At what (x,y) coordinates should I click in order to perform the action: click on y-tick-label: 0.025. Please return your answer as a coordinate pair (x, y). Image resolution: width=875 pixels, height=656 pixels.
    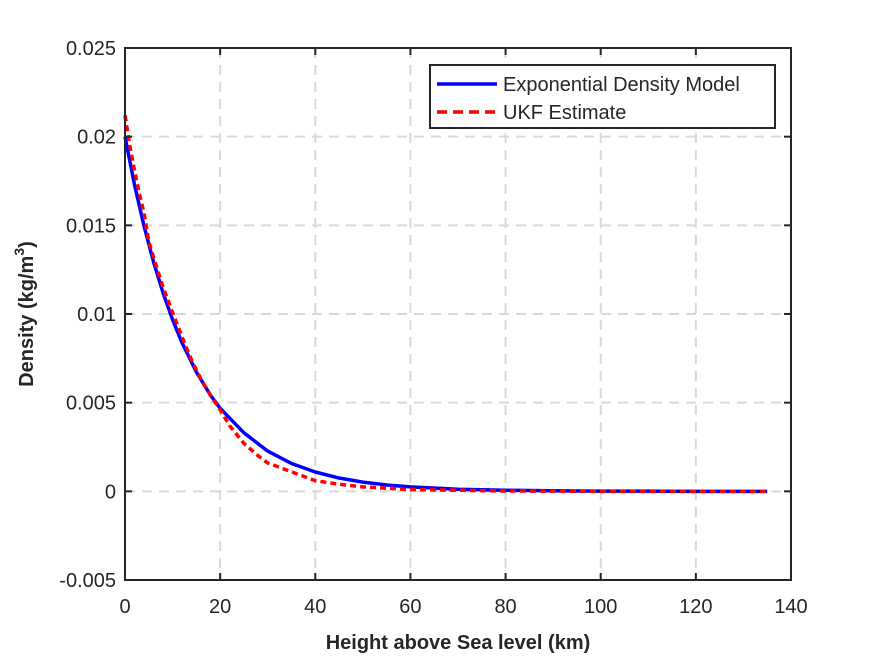
    Looking at the image, I should click on (91, 49).